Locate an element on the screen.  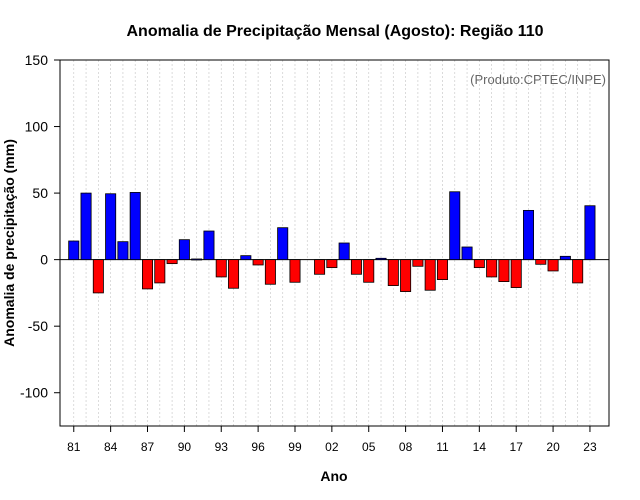
x-tick-label: 93 is located at coordinates (222, 447).